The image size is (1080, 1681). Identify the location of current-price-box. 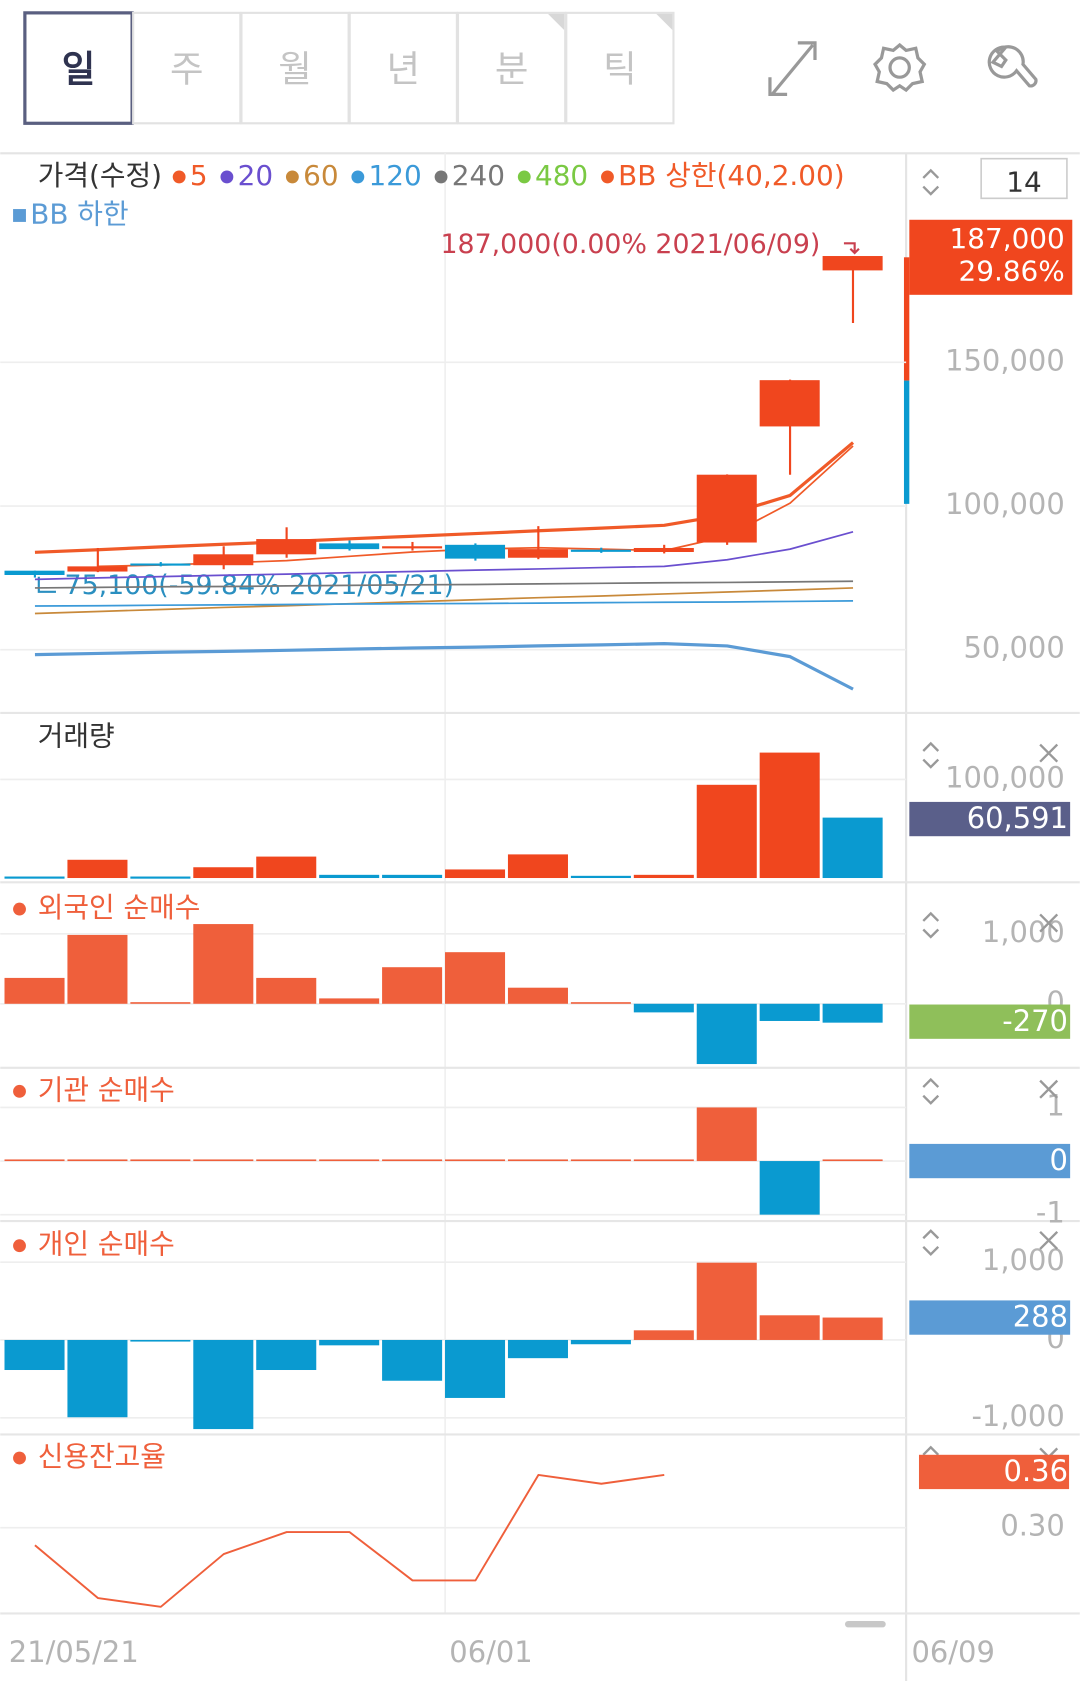
(991, 257).